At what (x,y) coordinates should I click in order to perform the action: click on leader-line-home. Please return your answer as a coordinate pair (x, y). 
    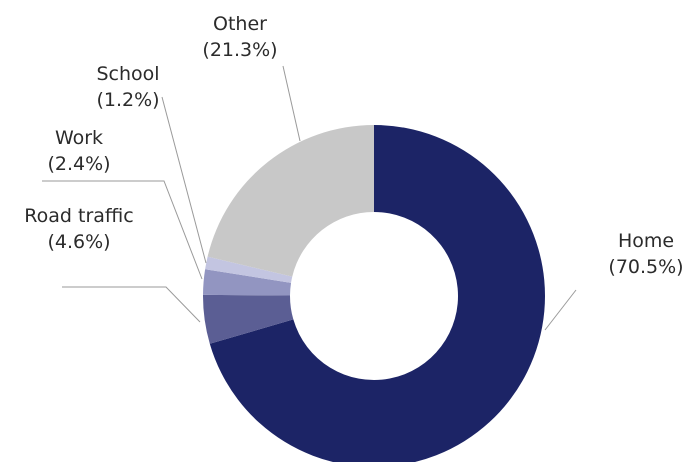
    Looking at the image, I should click on (560, 310).